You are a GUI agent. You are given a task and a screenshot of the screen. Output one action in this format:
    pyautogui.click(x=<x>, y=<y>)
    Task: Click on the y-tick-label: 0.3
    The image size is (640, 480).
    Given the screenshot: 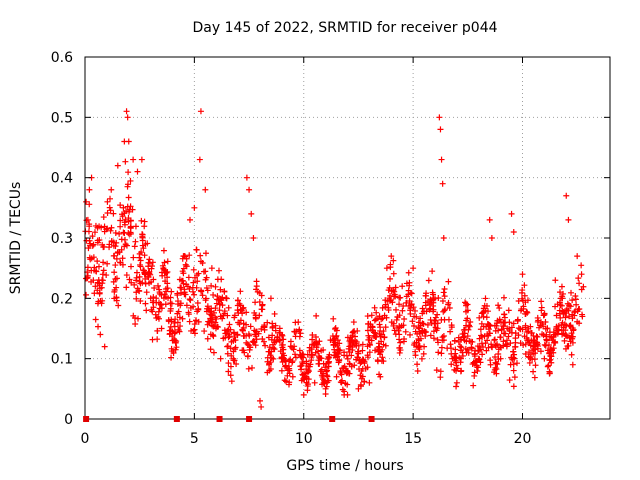 What is the action you would take?
    pyautogui.click(x=62, y=239)
    